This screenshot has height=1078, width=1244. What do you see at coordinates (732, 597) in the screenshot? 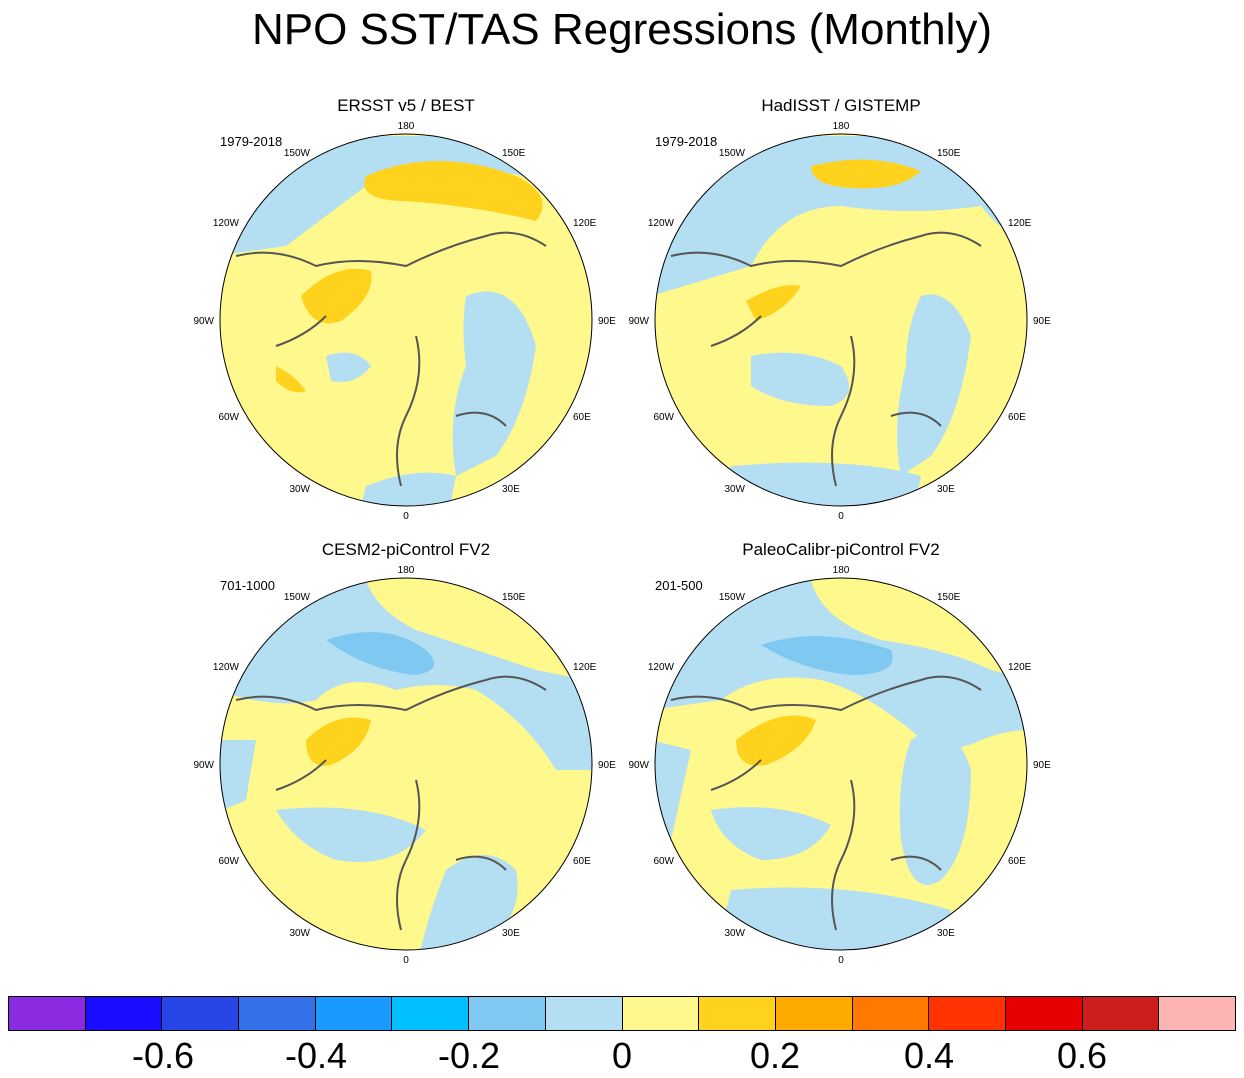
I see `lon-label-150w: 150W` at bounding box center [732, 597].